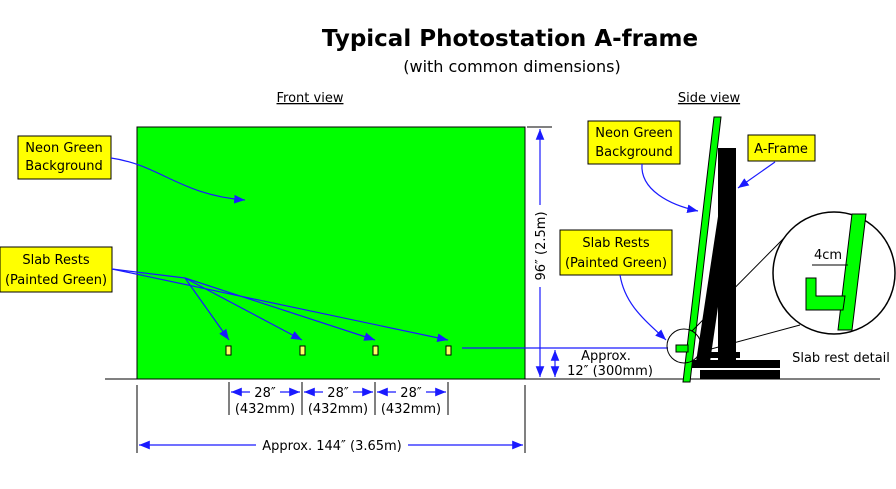 The width and height of the screenshot is (896, 489). What do you see at coordinates (606, 356) in the screenshot?
I see `dimension-text: Approx.` at bounding box center [606, 356].